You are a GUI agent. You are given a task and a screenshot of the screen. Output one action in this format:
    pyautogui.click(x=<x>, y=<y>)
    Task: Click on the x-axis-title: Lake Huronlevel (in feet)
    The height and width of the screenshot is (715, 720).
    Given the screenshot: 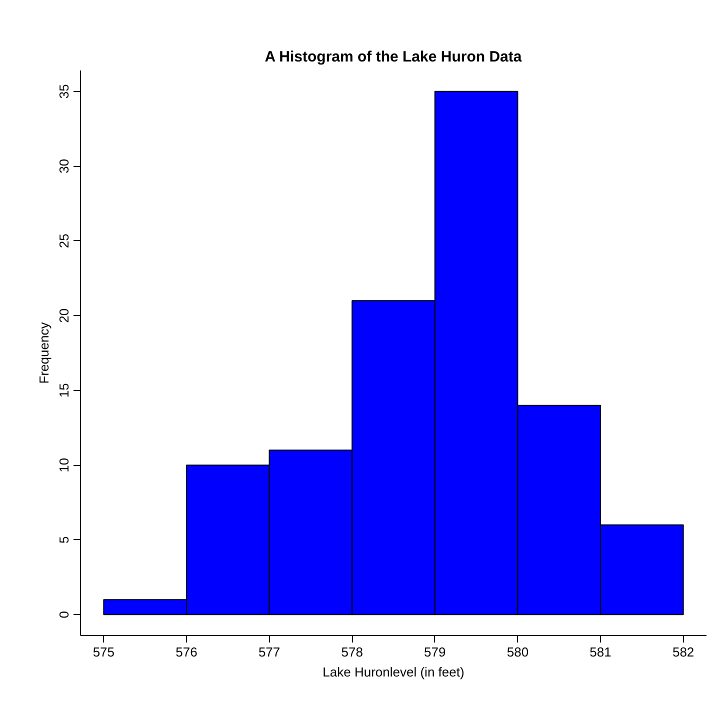 What is the action you would take?
    pyautogui.click(x=393, y=672)
    